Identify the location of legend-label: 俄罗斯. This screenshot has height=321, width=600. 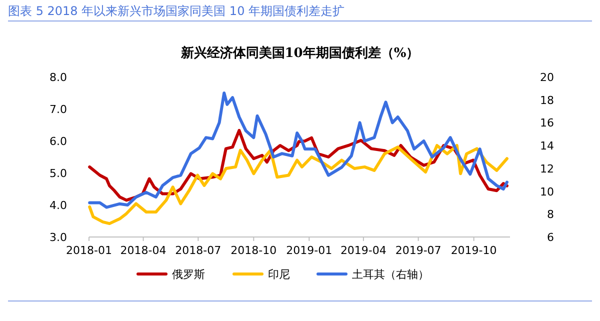
(188, 274).